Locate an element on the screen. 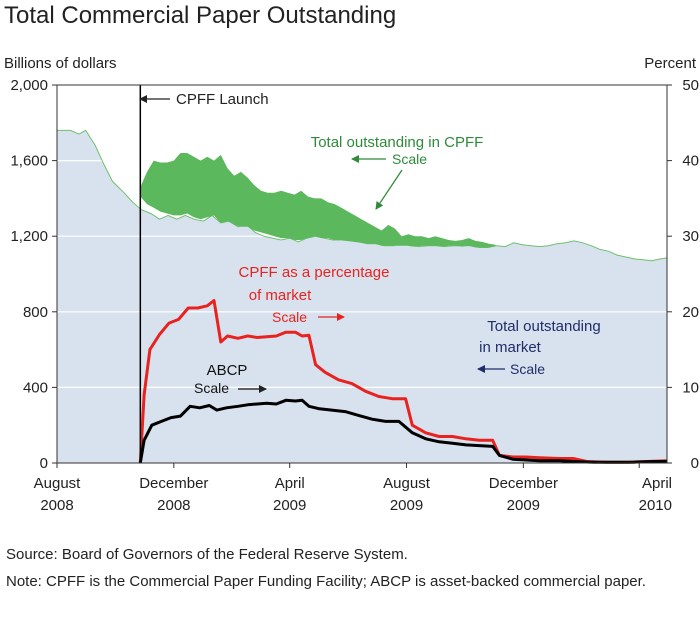  left-tick-label: 0 is located at coordinates (44, 463).